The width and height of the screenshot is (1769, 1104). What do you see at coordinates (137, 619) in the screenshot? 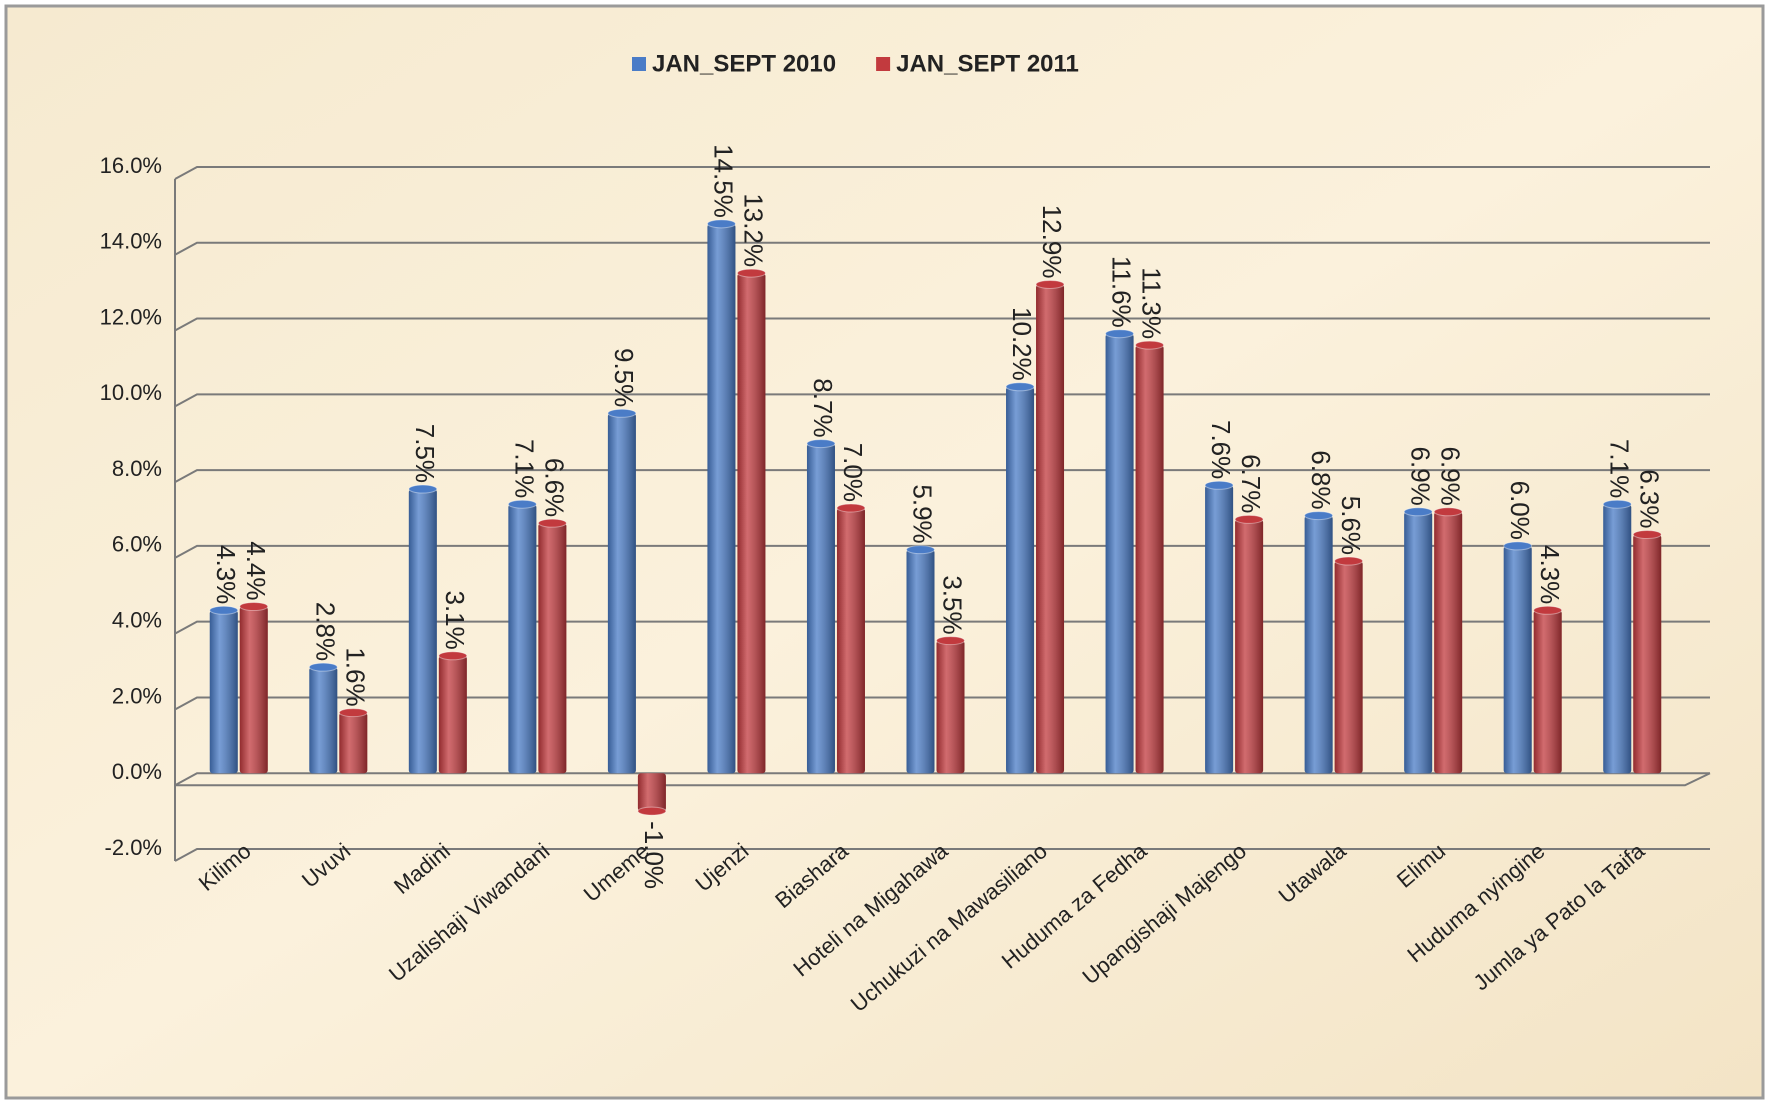
I see `y-tick-label: 4.0%` at bounding box center [137, 619].